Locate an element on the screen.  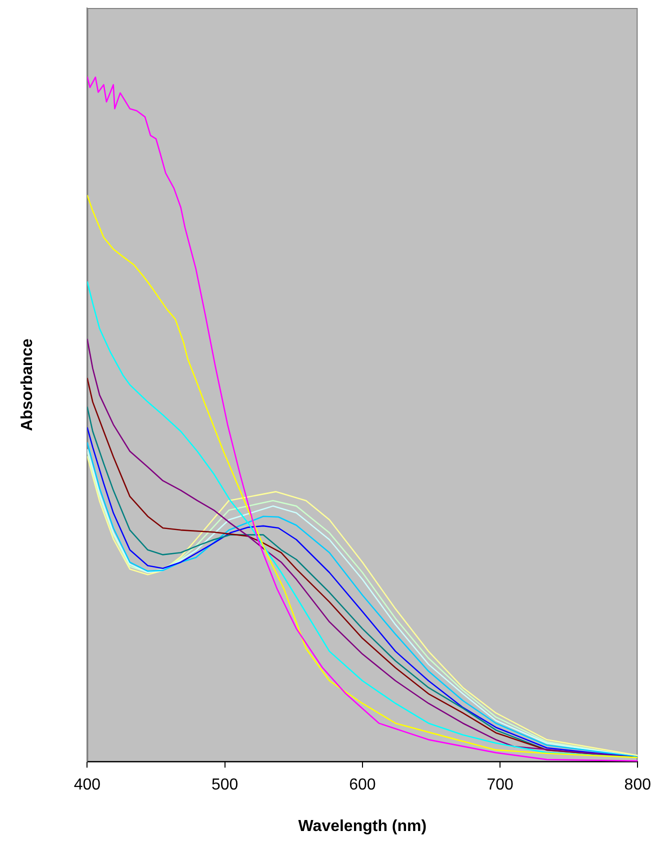
y-axis-title: Absorbance is located at coordinates (27, 385).